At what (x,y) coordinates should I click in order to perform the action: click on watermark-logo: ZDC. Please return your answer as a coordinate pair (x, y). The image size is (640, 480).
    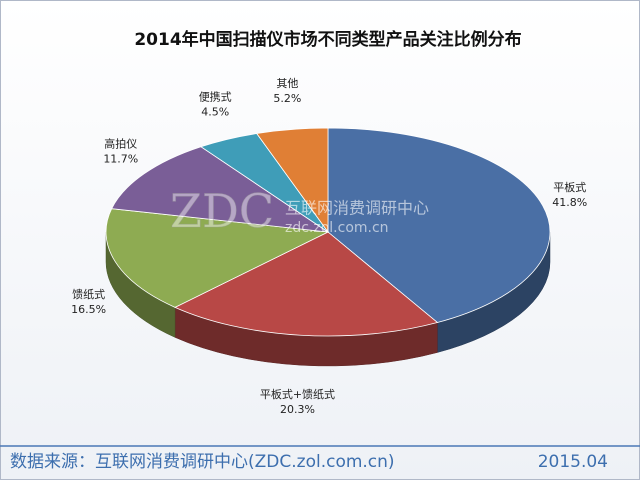
    Looking at the image, I should click on (222, 211).